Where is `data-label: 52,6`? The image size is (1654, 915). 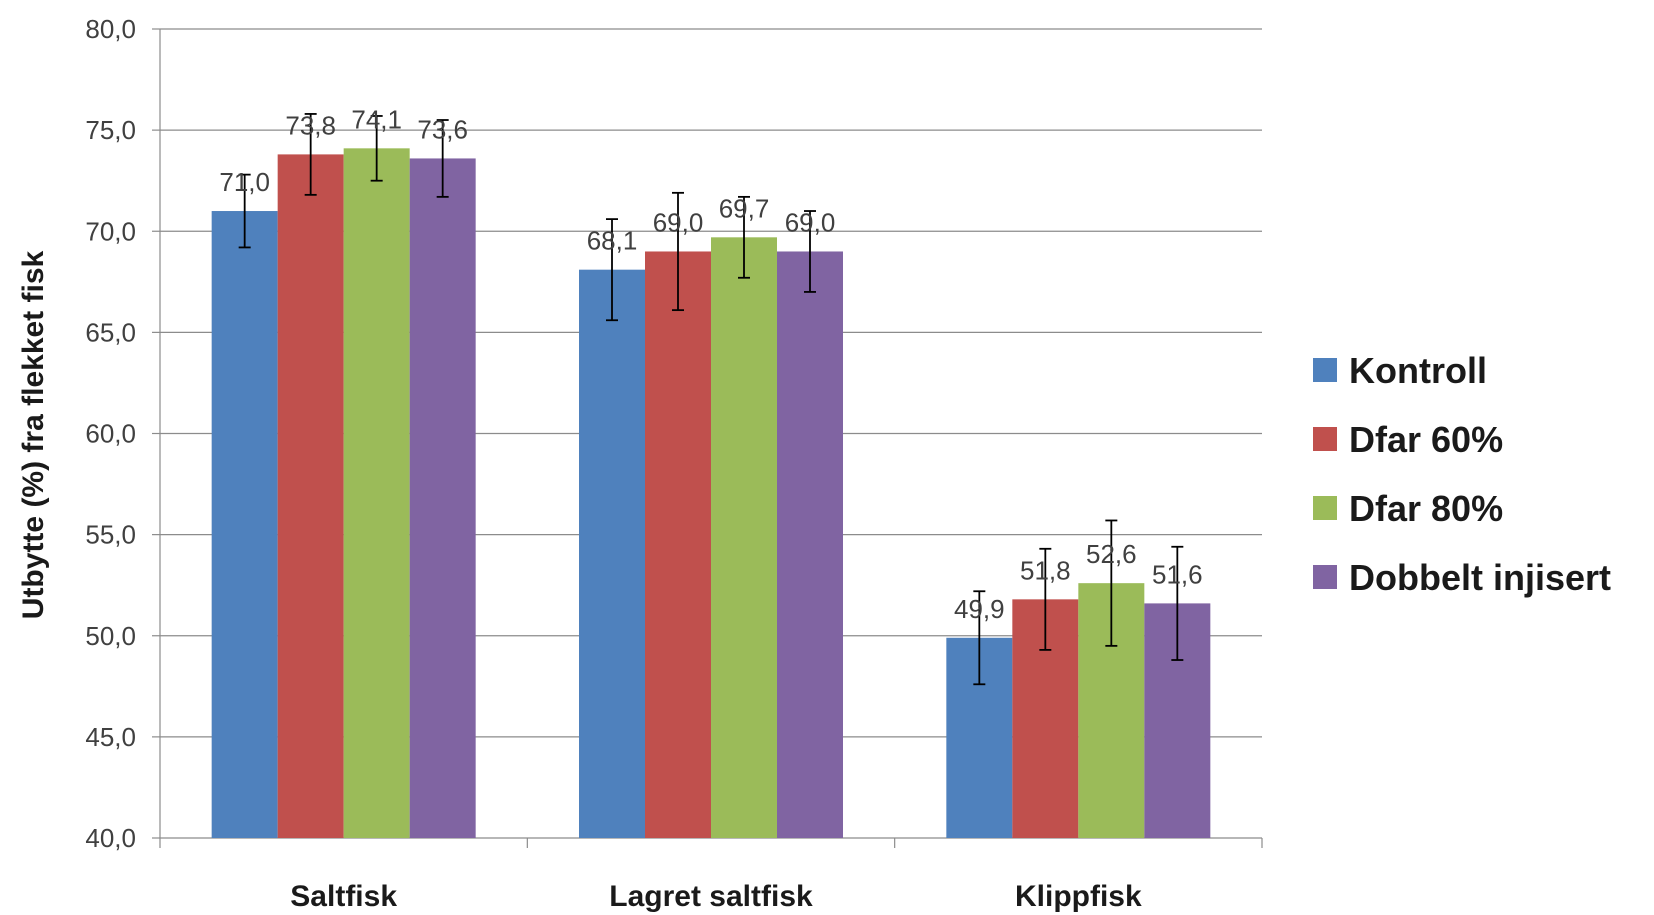 data-label: 52,6 is located at coordinates (1111, 554).